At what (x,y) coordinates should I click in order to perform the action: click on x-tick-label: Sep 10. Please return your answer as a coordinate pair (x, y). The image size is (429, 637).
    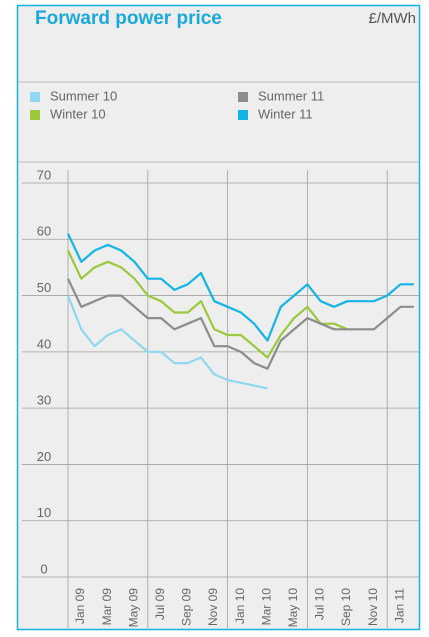
    Looking at the image, I should click on (346, 607).